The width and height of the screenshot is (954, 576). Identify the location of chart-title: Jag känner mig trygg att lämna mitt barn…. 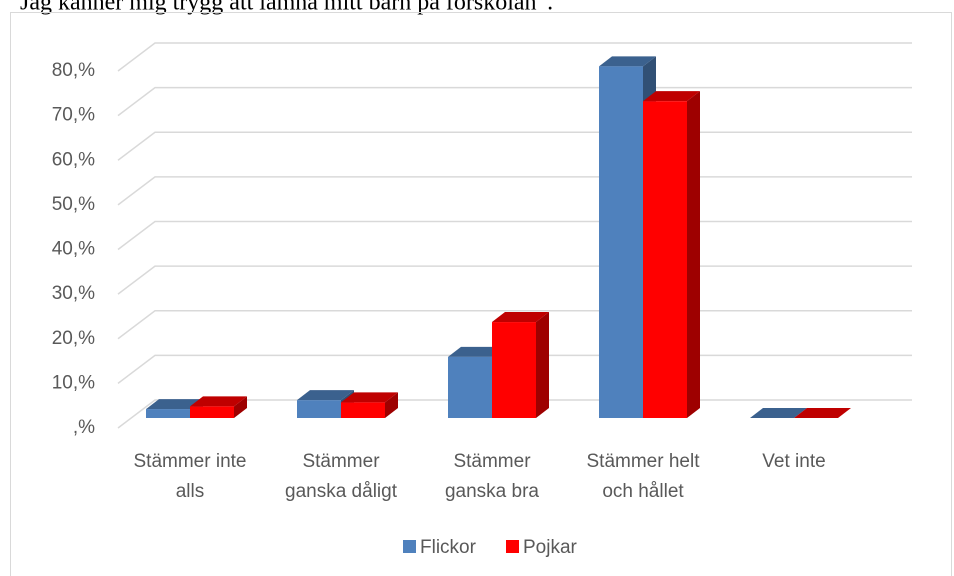
(286, 8).